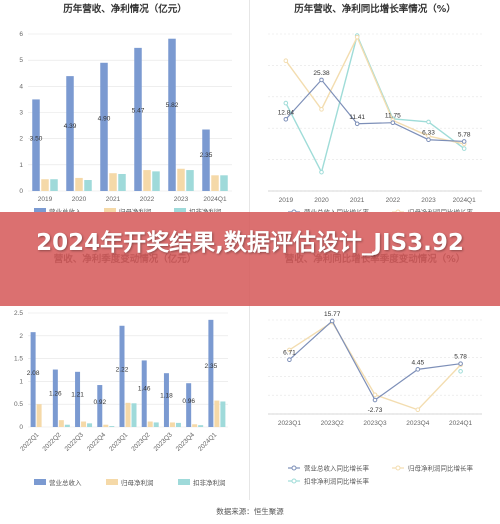  I want to click on x-tick-label: 2023Q3, so click(164, 442).